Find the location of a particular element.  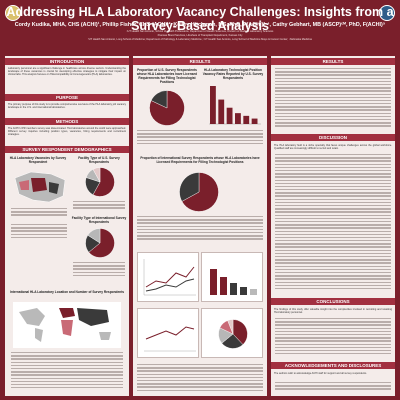

us-map-chart is located at coordinates (40, 187).